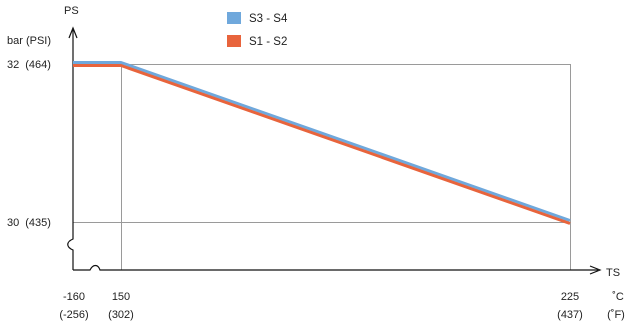 This screenshot has width=628, height=324. Describe the element at coordinates (335, 267) in the screenshot. I see `x-axis-line` at that location.